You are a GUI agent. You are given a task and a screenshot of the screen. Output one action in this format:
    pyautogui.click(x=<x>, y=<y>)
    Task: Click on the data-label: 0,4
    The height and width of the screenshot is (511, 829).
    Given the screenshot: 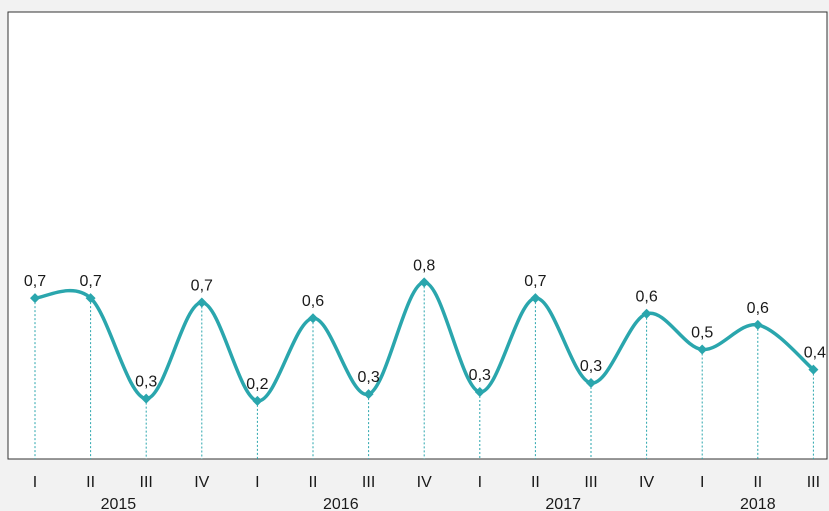 What is the action you would take?
    pyautogui.click(x=815, y=353)
    